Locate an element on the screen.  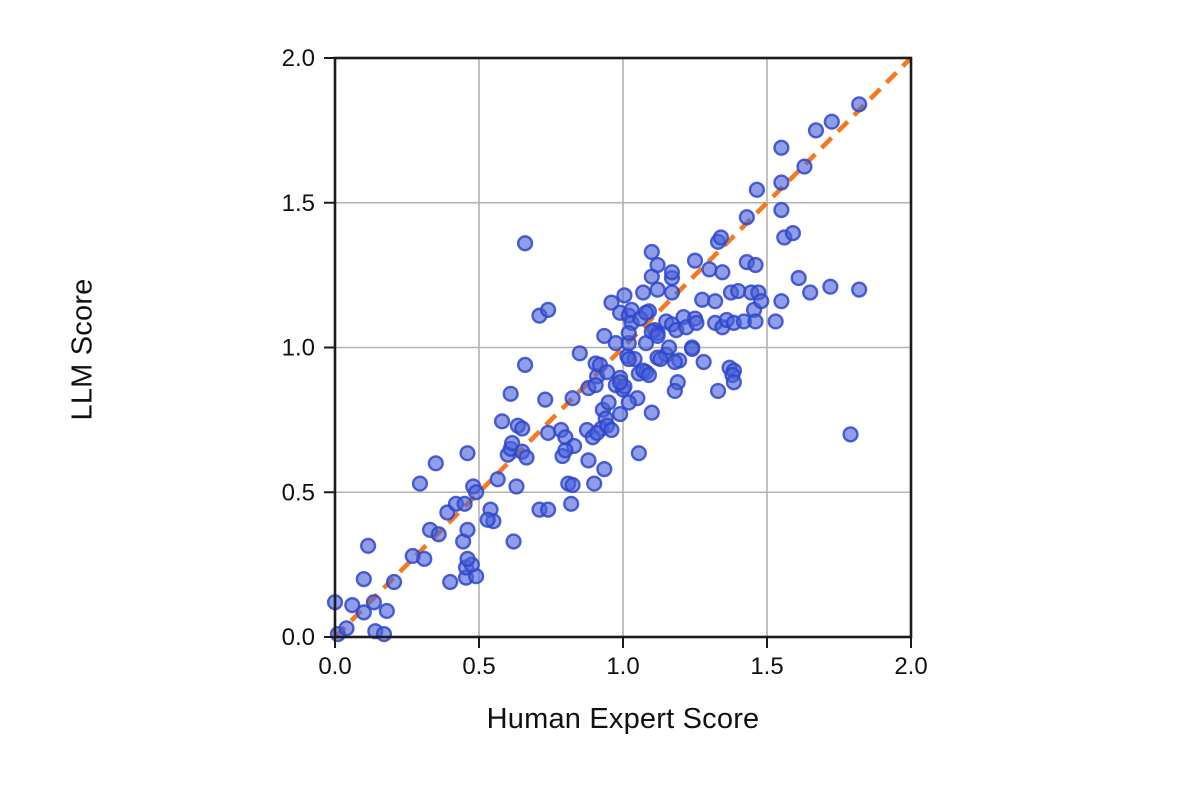
x-tick-label: 2.0 is located at coordinates (910, 666).